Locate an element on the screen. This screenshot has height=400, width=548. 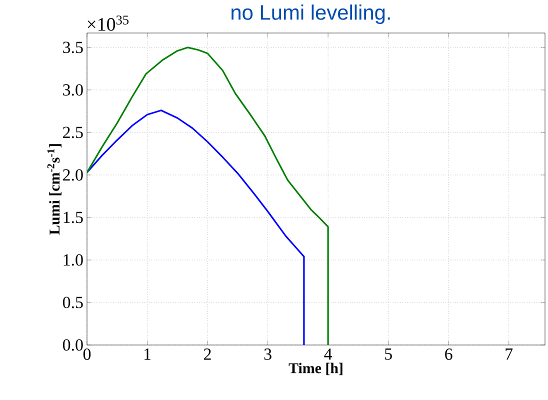
y-tick-label: 2.0 is located at coordinates (73, 175).